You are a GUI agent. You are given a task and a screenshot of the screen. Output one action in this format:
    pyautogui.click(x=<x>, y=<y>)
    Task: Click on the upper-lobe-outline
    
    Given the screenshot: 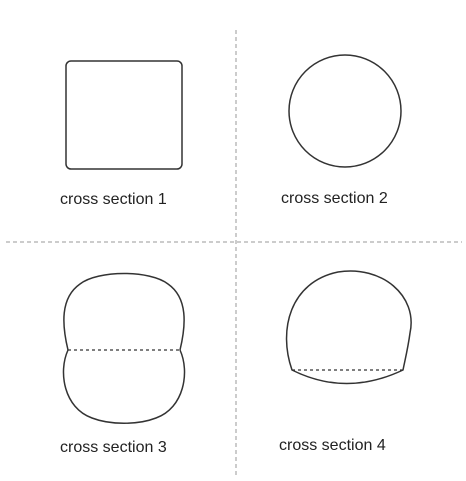 What is the action you would take?
    pyautogui.click(x=124, y=311)
    